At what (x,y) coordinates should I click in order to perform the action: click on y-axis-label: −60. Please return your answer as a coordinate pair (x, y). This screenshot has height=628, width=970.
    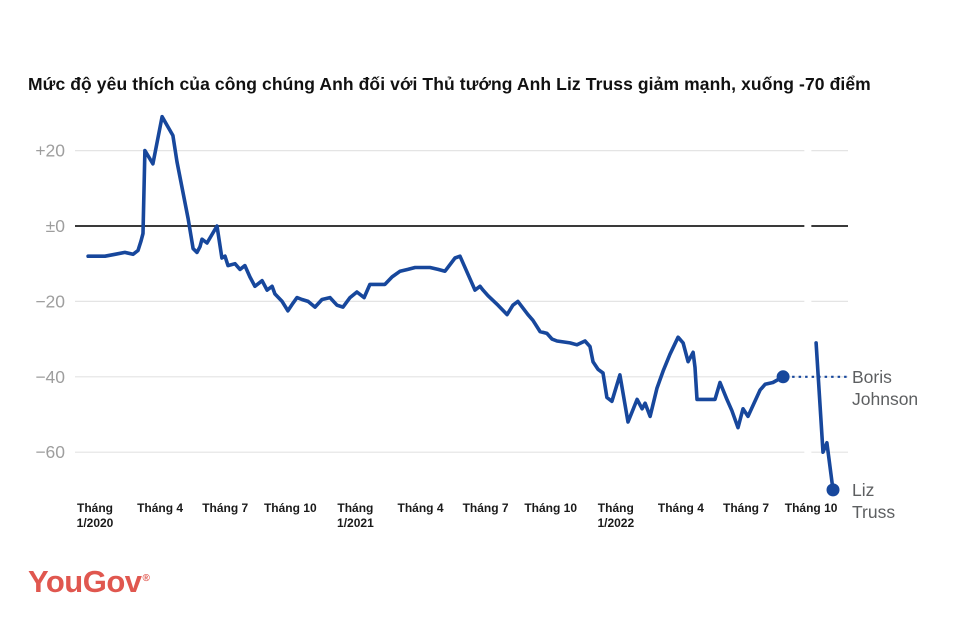
    Looking at the image, I should click on (50, 452).